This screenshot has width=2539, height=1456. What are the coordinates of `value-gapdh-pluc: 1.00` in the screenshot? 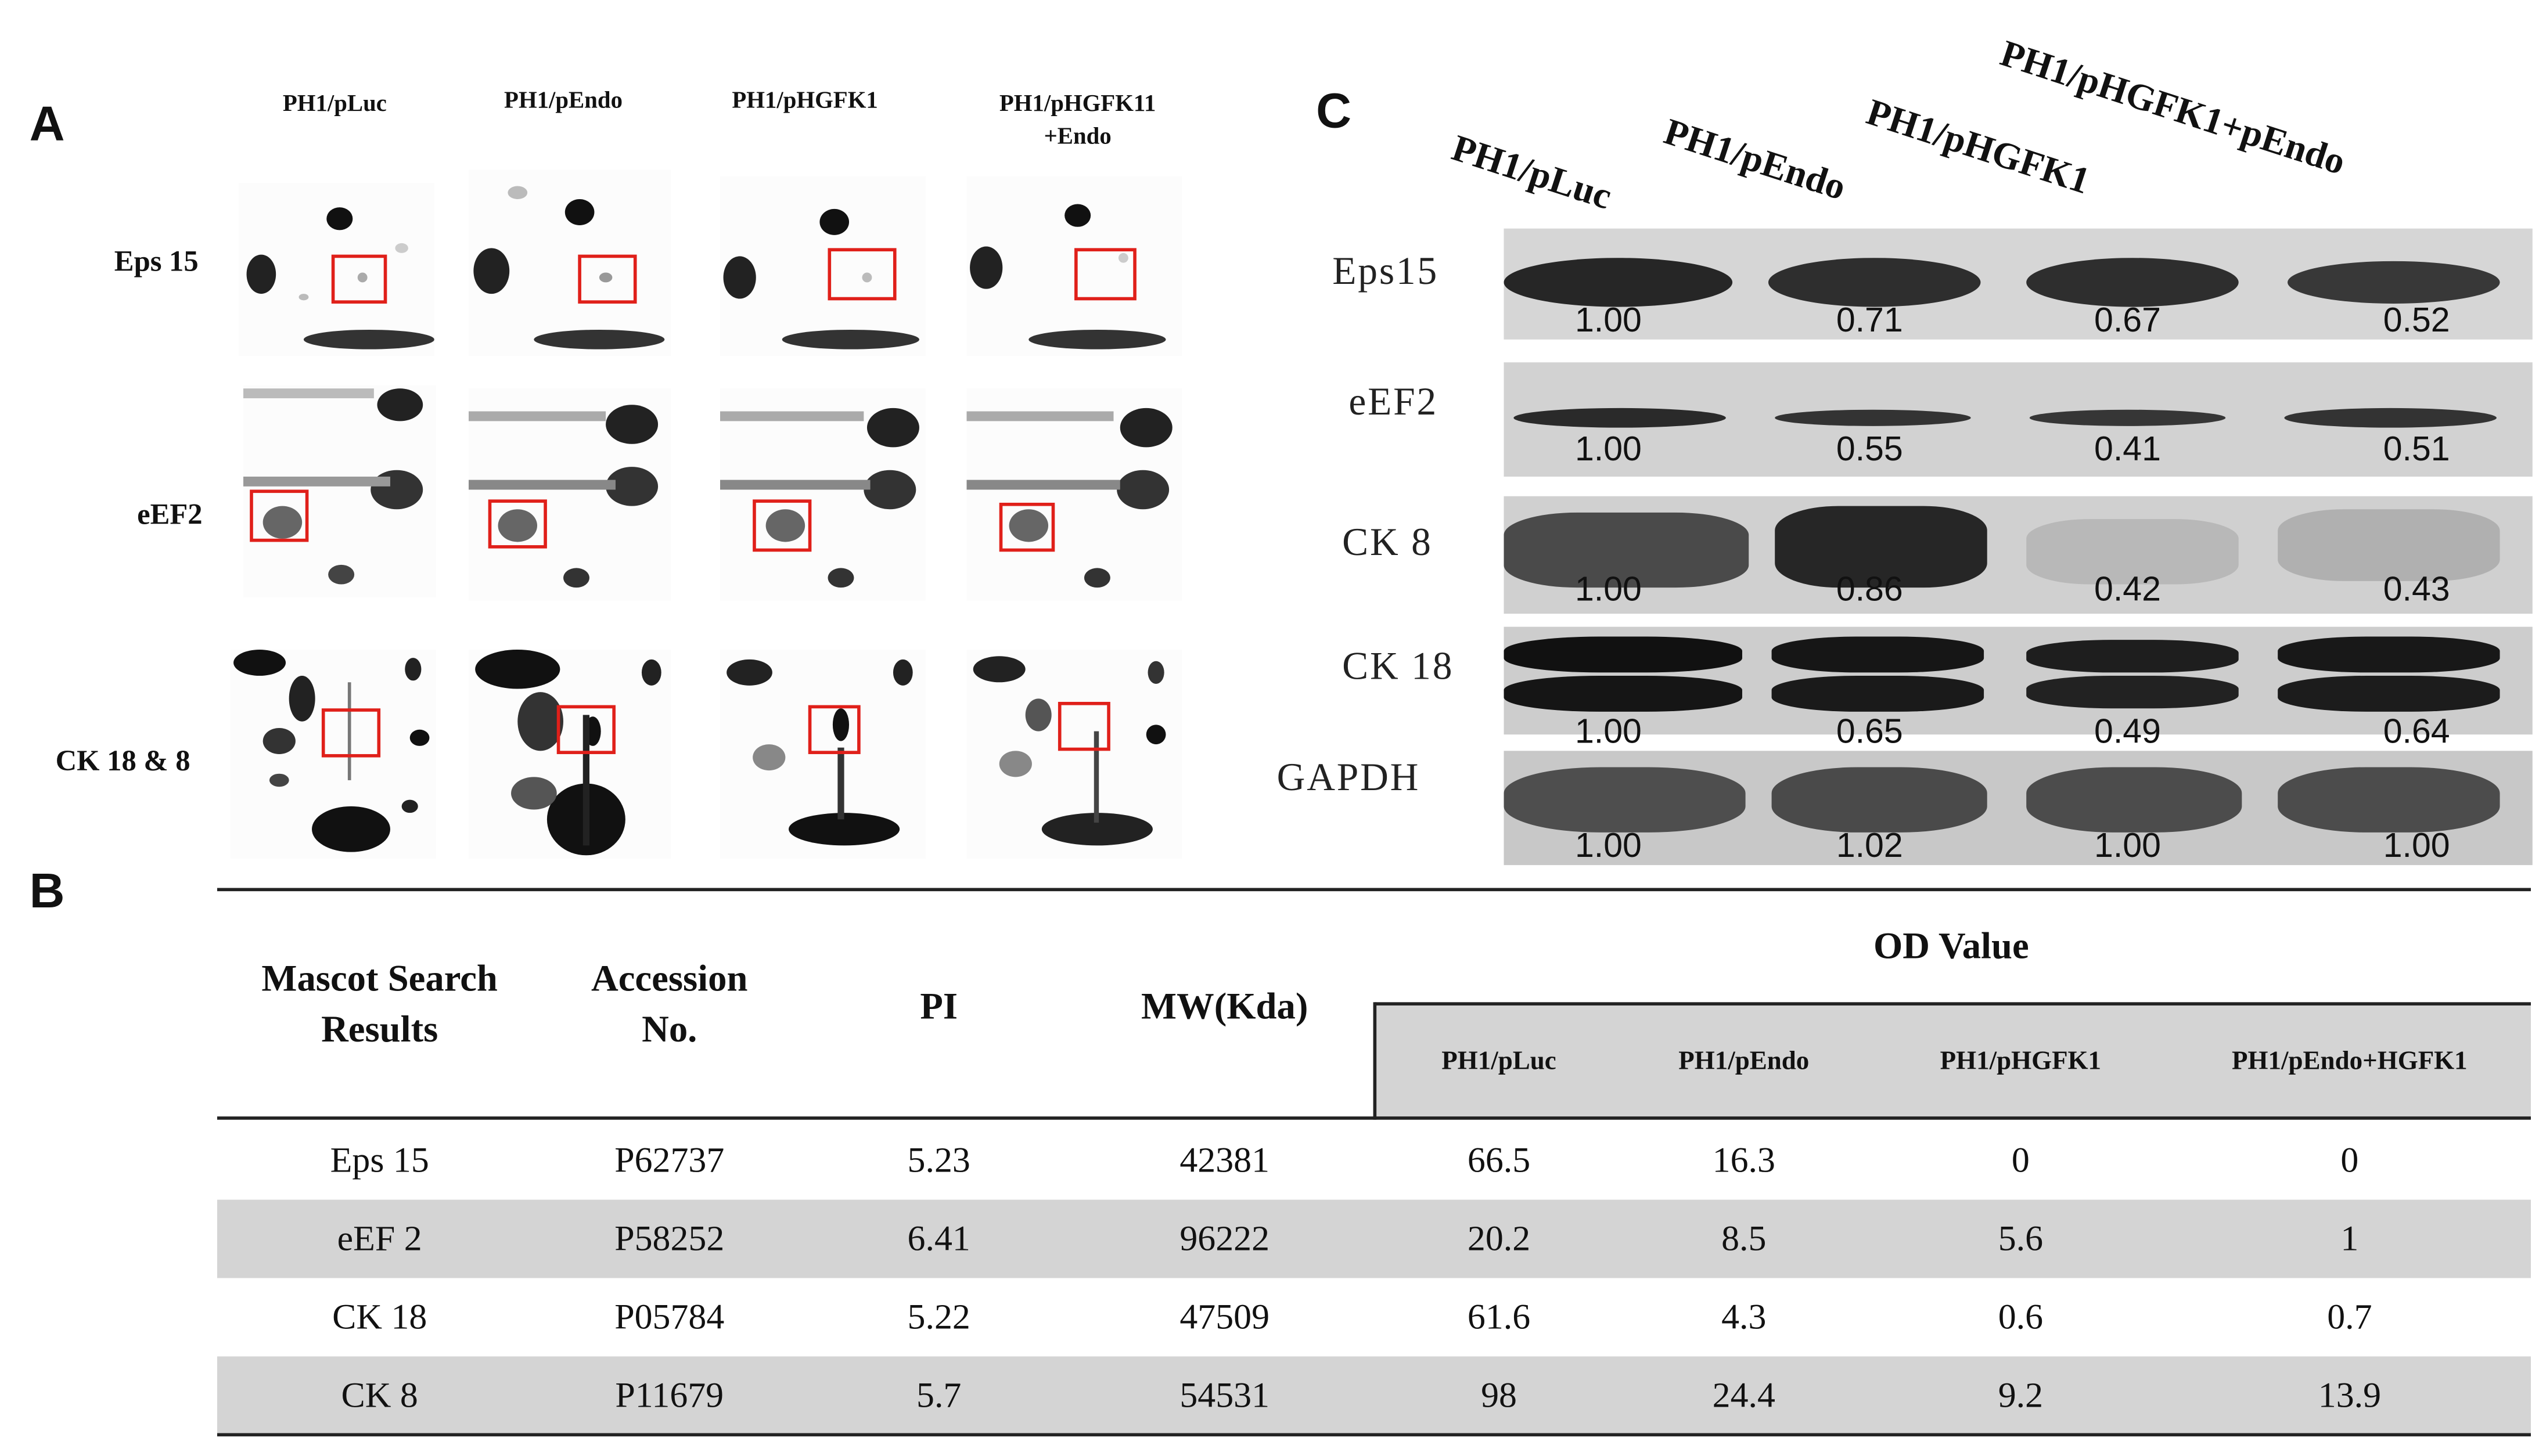 It's located at (1608, 846).